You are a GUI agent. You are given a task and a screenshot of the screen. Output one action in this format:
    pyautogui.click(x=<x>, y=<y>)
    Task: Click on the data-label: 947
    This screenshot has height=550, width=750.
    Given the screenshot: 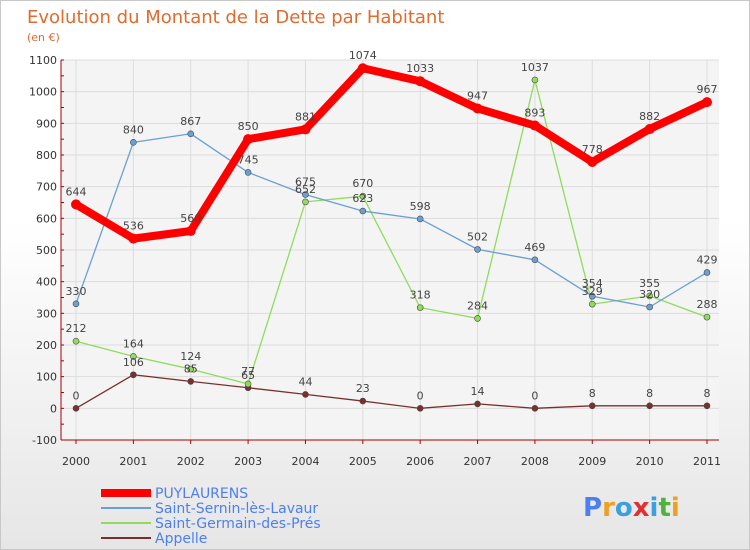 What is the action you would take?
    pyautogui.click(x=477, y=95)
    